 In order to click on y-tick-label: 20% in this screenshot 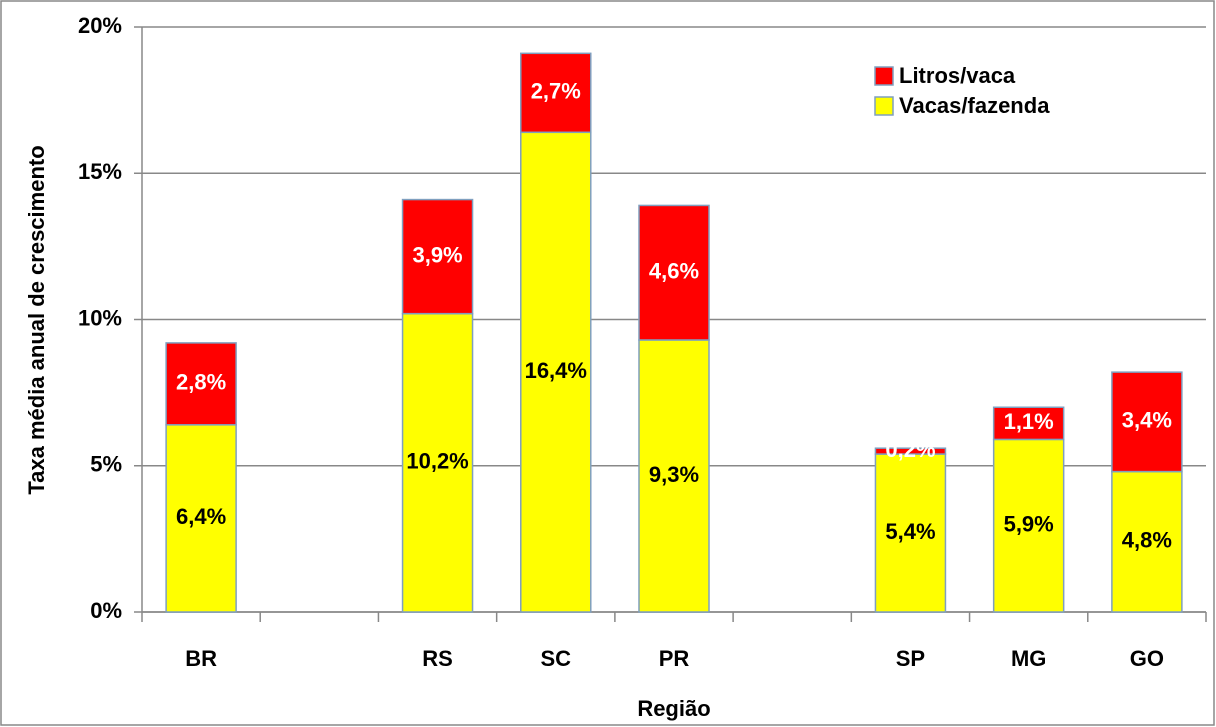, I will do `click(100, 25)`.